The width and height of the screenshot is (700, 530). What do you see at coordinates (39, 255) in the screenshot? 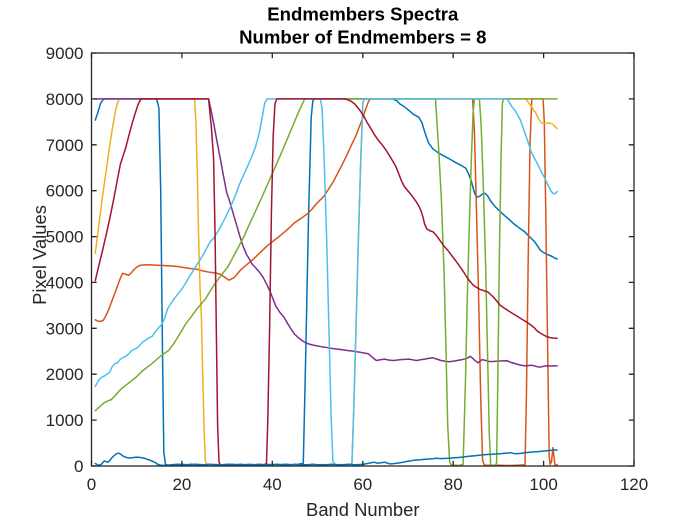
I see `svg-text: Pixel Values` at bounding box center [39, 255].